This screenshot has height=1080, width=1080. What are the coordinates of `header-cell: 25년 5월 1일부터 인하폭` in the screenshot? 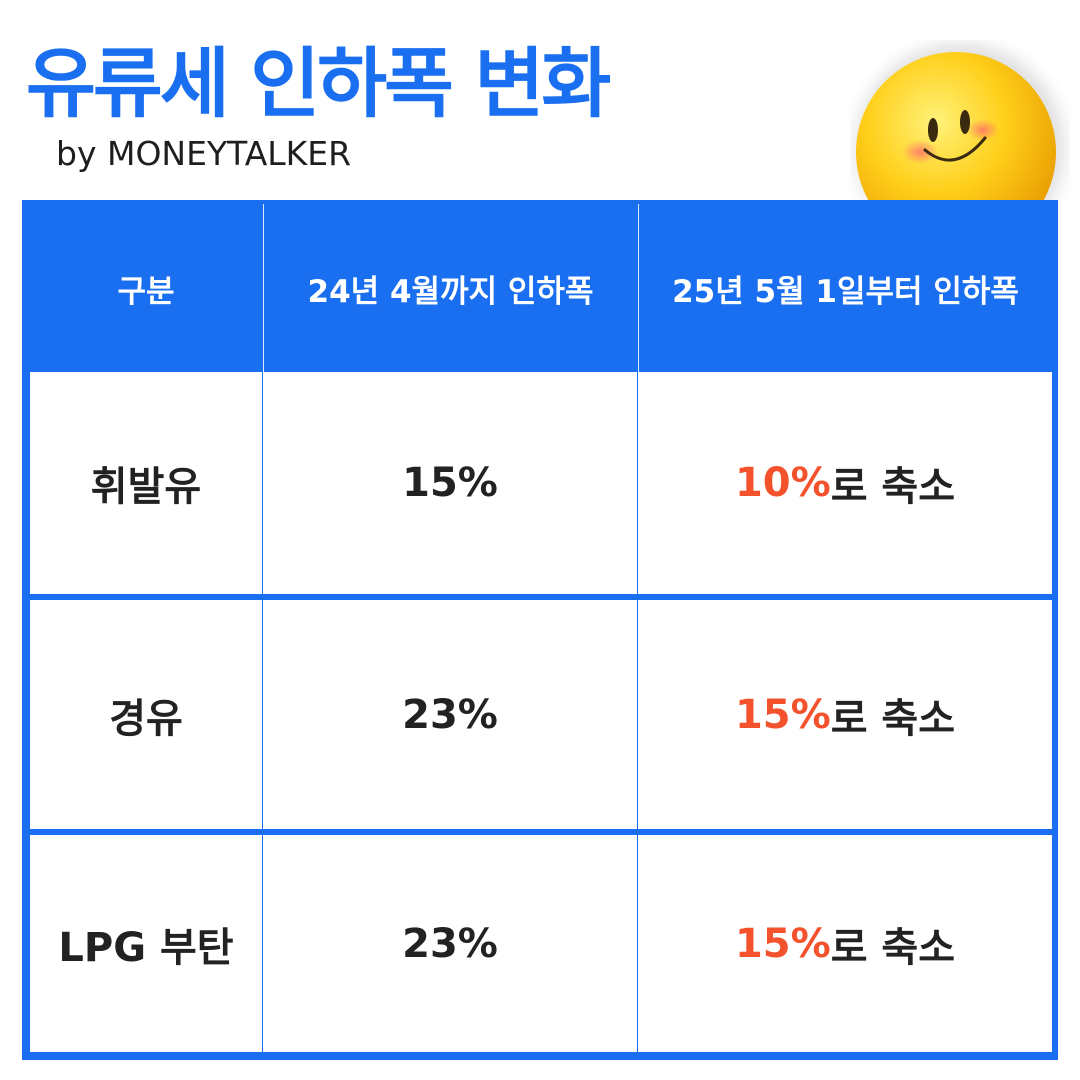 It's located at (845, 288).